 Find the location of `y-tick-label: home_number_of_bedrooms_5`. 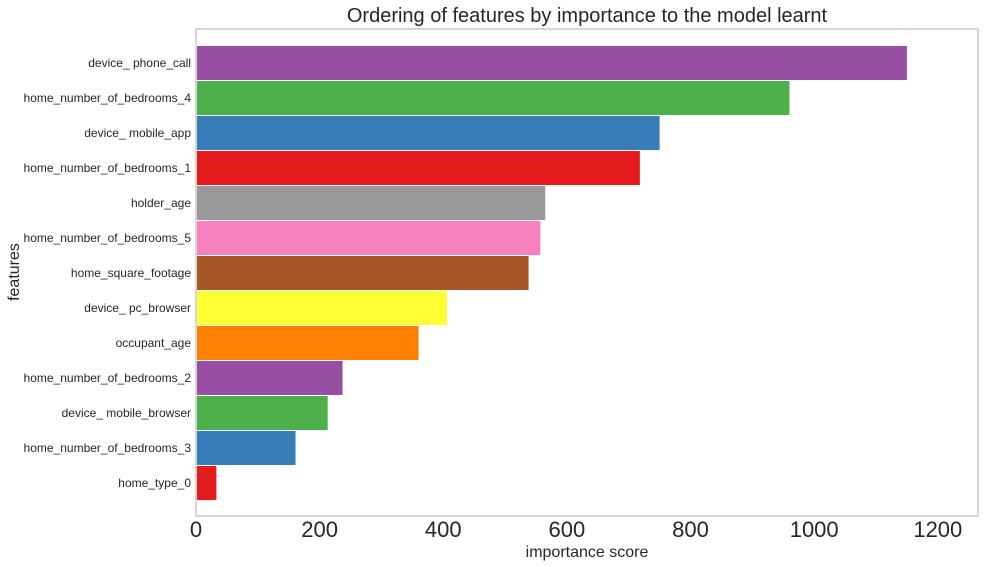

y-tick-label: home_number_of_bedrooms_5 is located at coordinates (108, 238).